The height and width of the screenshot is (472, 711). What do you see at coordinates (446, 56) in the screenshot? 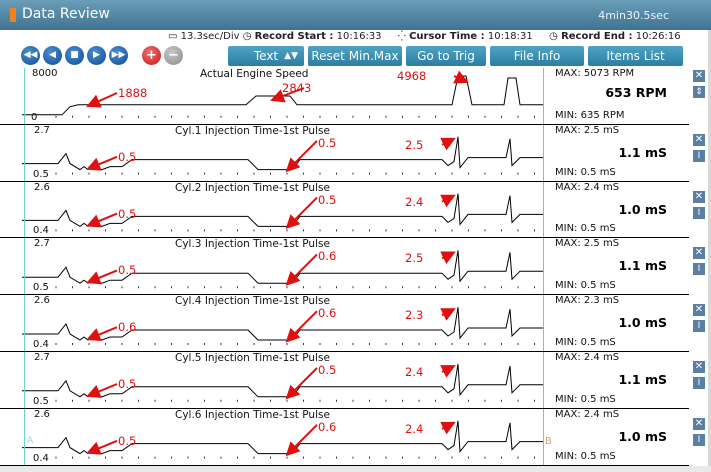
I see `go-to-trig-button: Go to Trig` at bounding box center [446, 56].